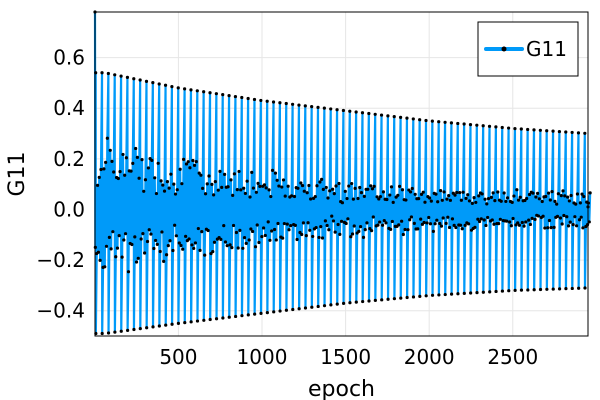 The width and height of the screenshot is (600, 400). Describe the element at coordinates (69, 209) in the screenshot. I see `y-tick-label: 0.0` at that location.